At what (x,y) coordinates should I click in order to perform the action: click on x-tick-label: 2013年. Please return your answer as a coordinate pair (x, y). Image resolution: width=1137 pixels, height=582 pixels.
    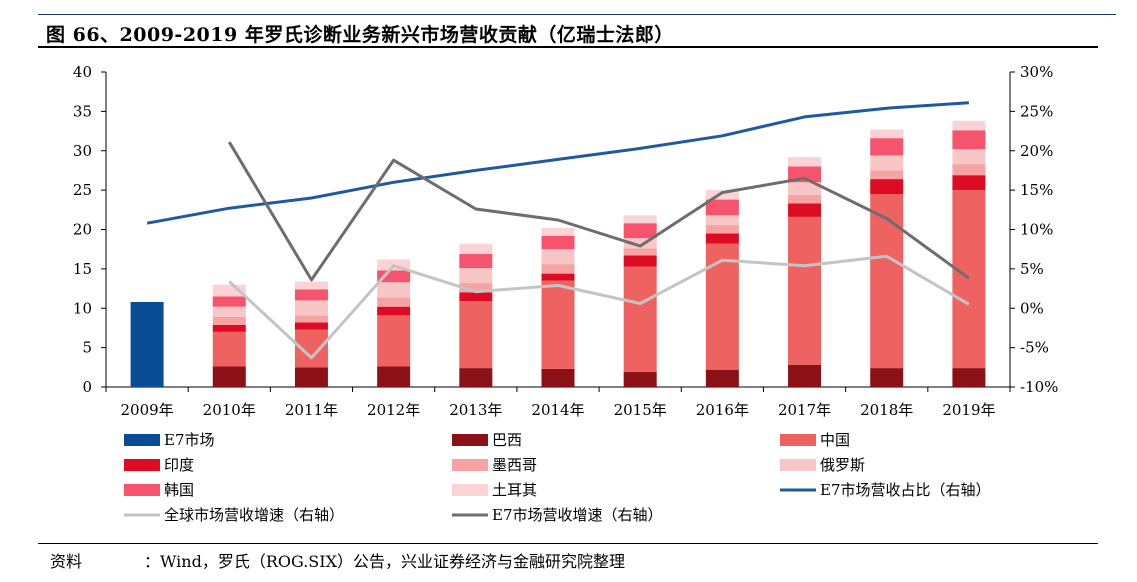
    Looking at the image, I should click on (475, 410).